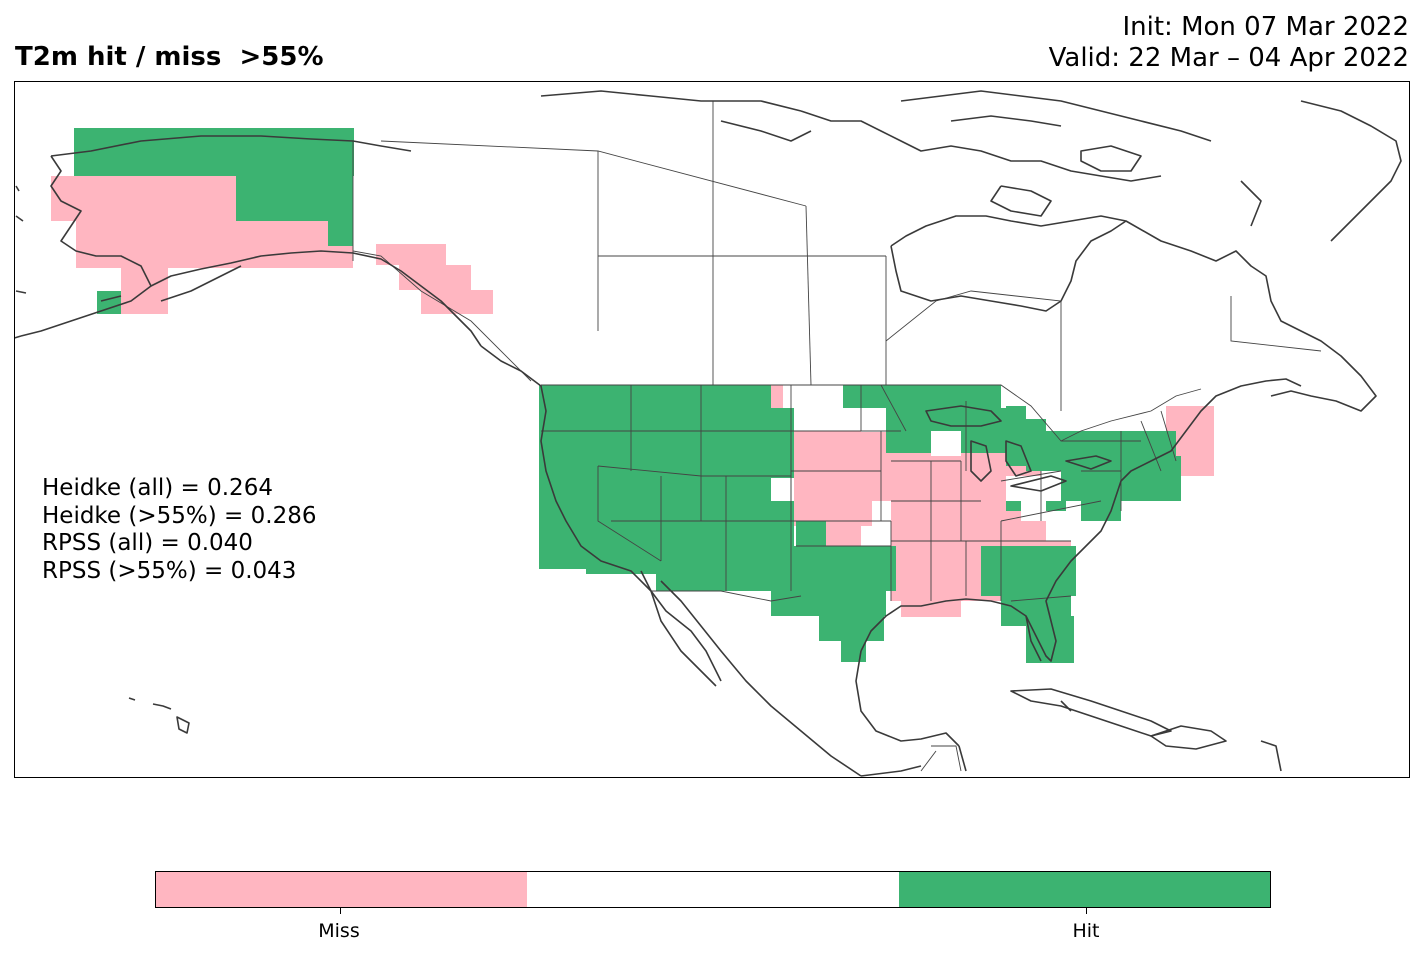 Image resolution: width=1425 pixels, height=958 pixels. What do you see at coordinates (1084, 889) in the screenshot?
I see `colorbar-hit-segment` at bounding box center [1084, 889].